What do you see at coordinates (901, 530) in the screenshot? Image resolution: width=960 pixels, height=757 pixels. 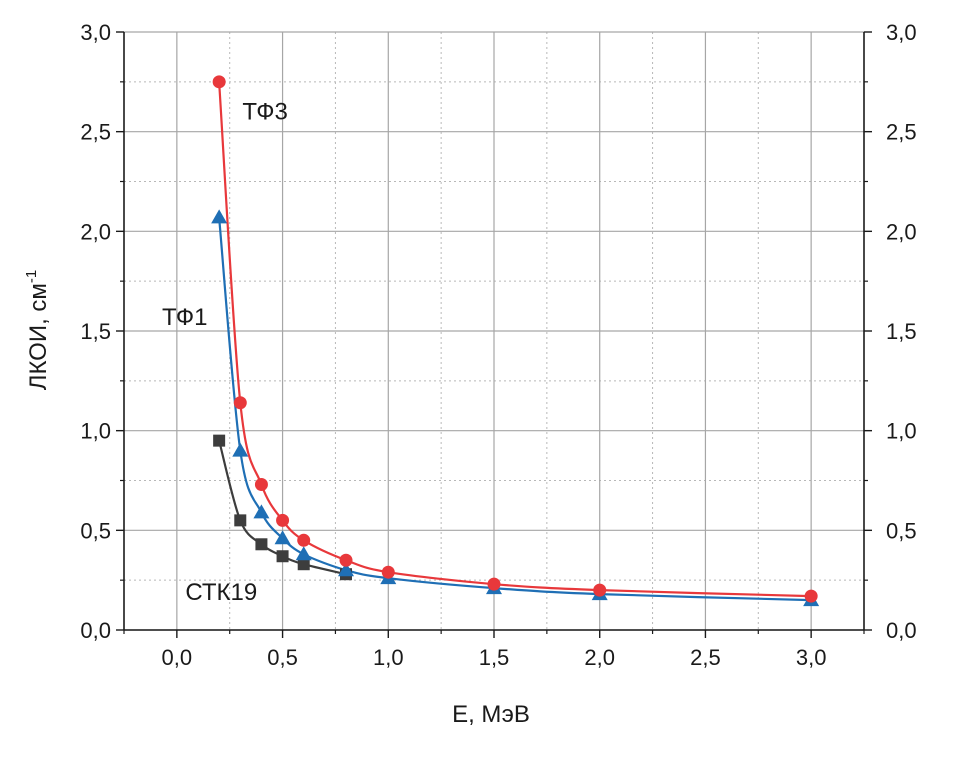 I see `y-right-tick-label: 0,5` at bounding box center [901, 530].